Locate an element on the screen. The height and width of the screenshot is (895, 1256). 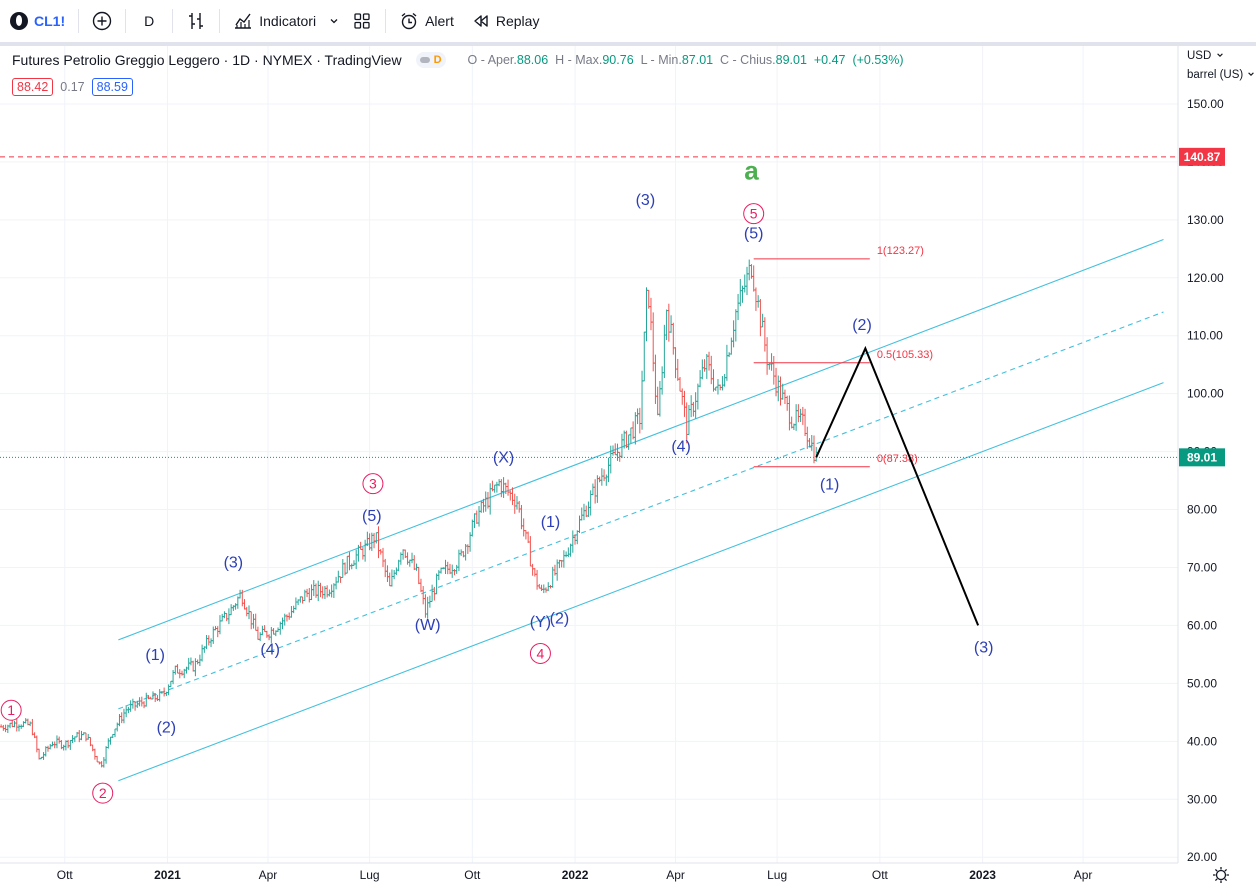
wave-label-primary: 1 is located at coordinates (11, 710).